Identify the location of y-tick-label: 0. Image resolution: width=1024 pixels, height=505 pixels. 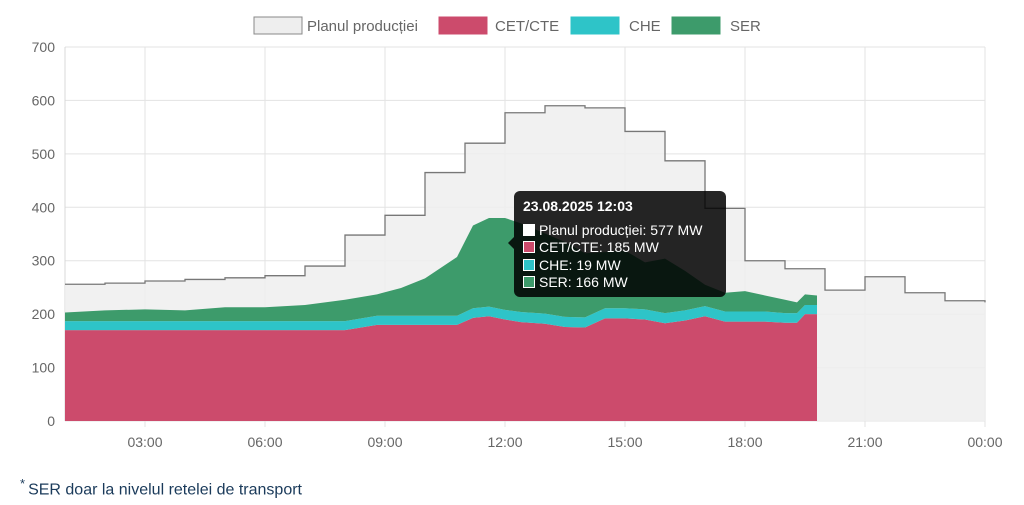
(51, 421).